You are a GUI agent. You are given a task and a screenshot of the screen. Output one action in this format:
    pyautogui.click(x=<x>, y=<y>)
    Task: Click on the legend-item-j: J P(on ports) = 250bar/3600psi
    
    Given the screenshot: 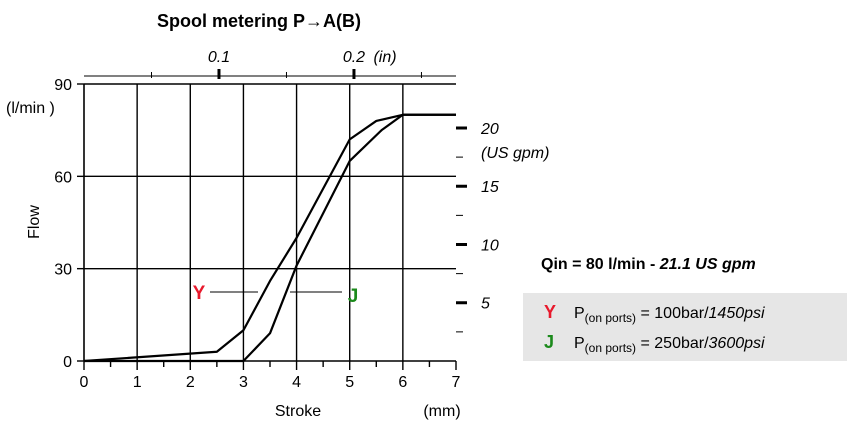 What is the action you would take?
    pyautogui.click(x=654, y=343)
    